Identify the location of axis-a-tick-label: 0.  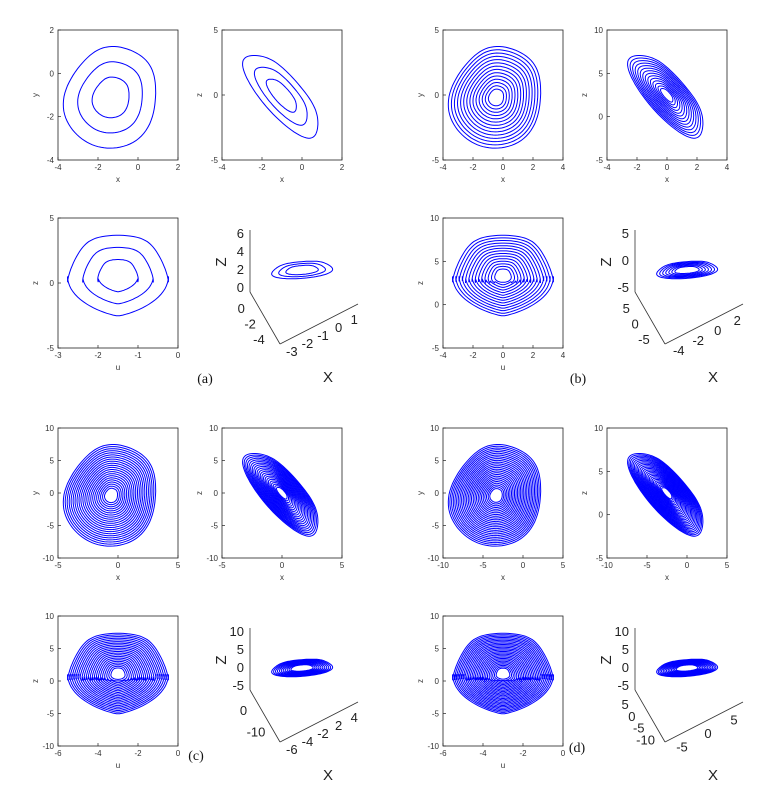
(635, 323).